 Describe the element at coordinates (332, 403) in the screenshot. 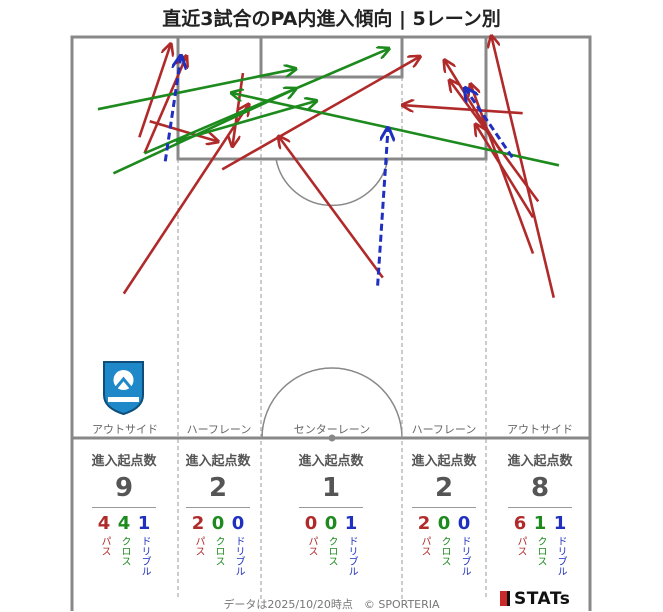

I see `center-circle` at that location.